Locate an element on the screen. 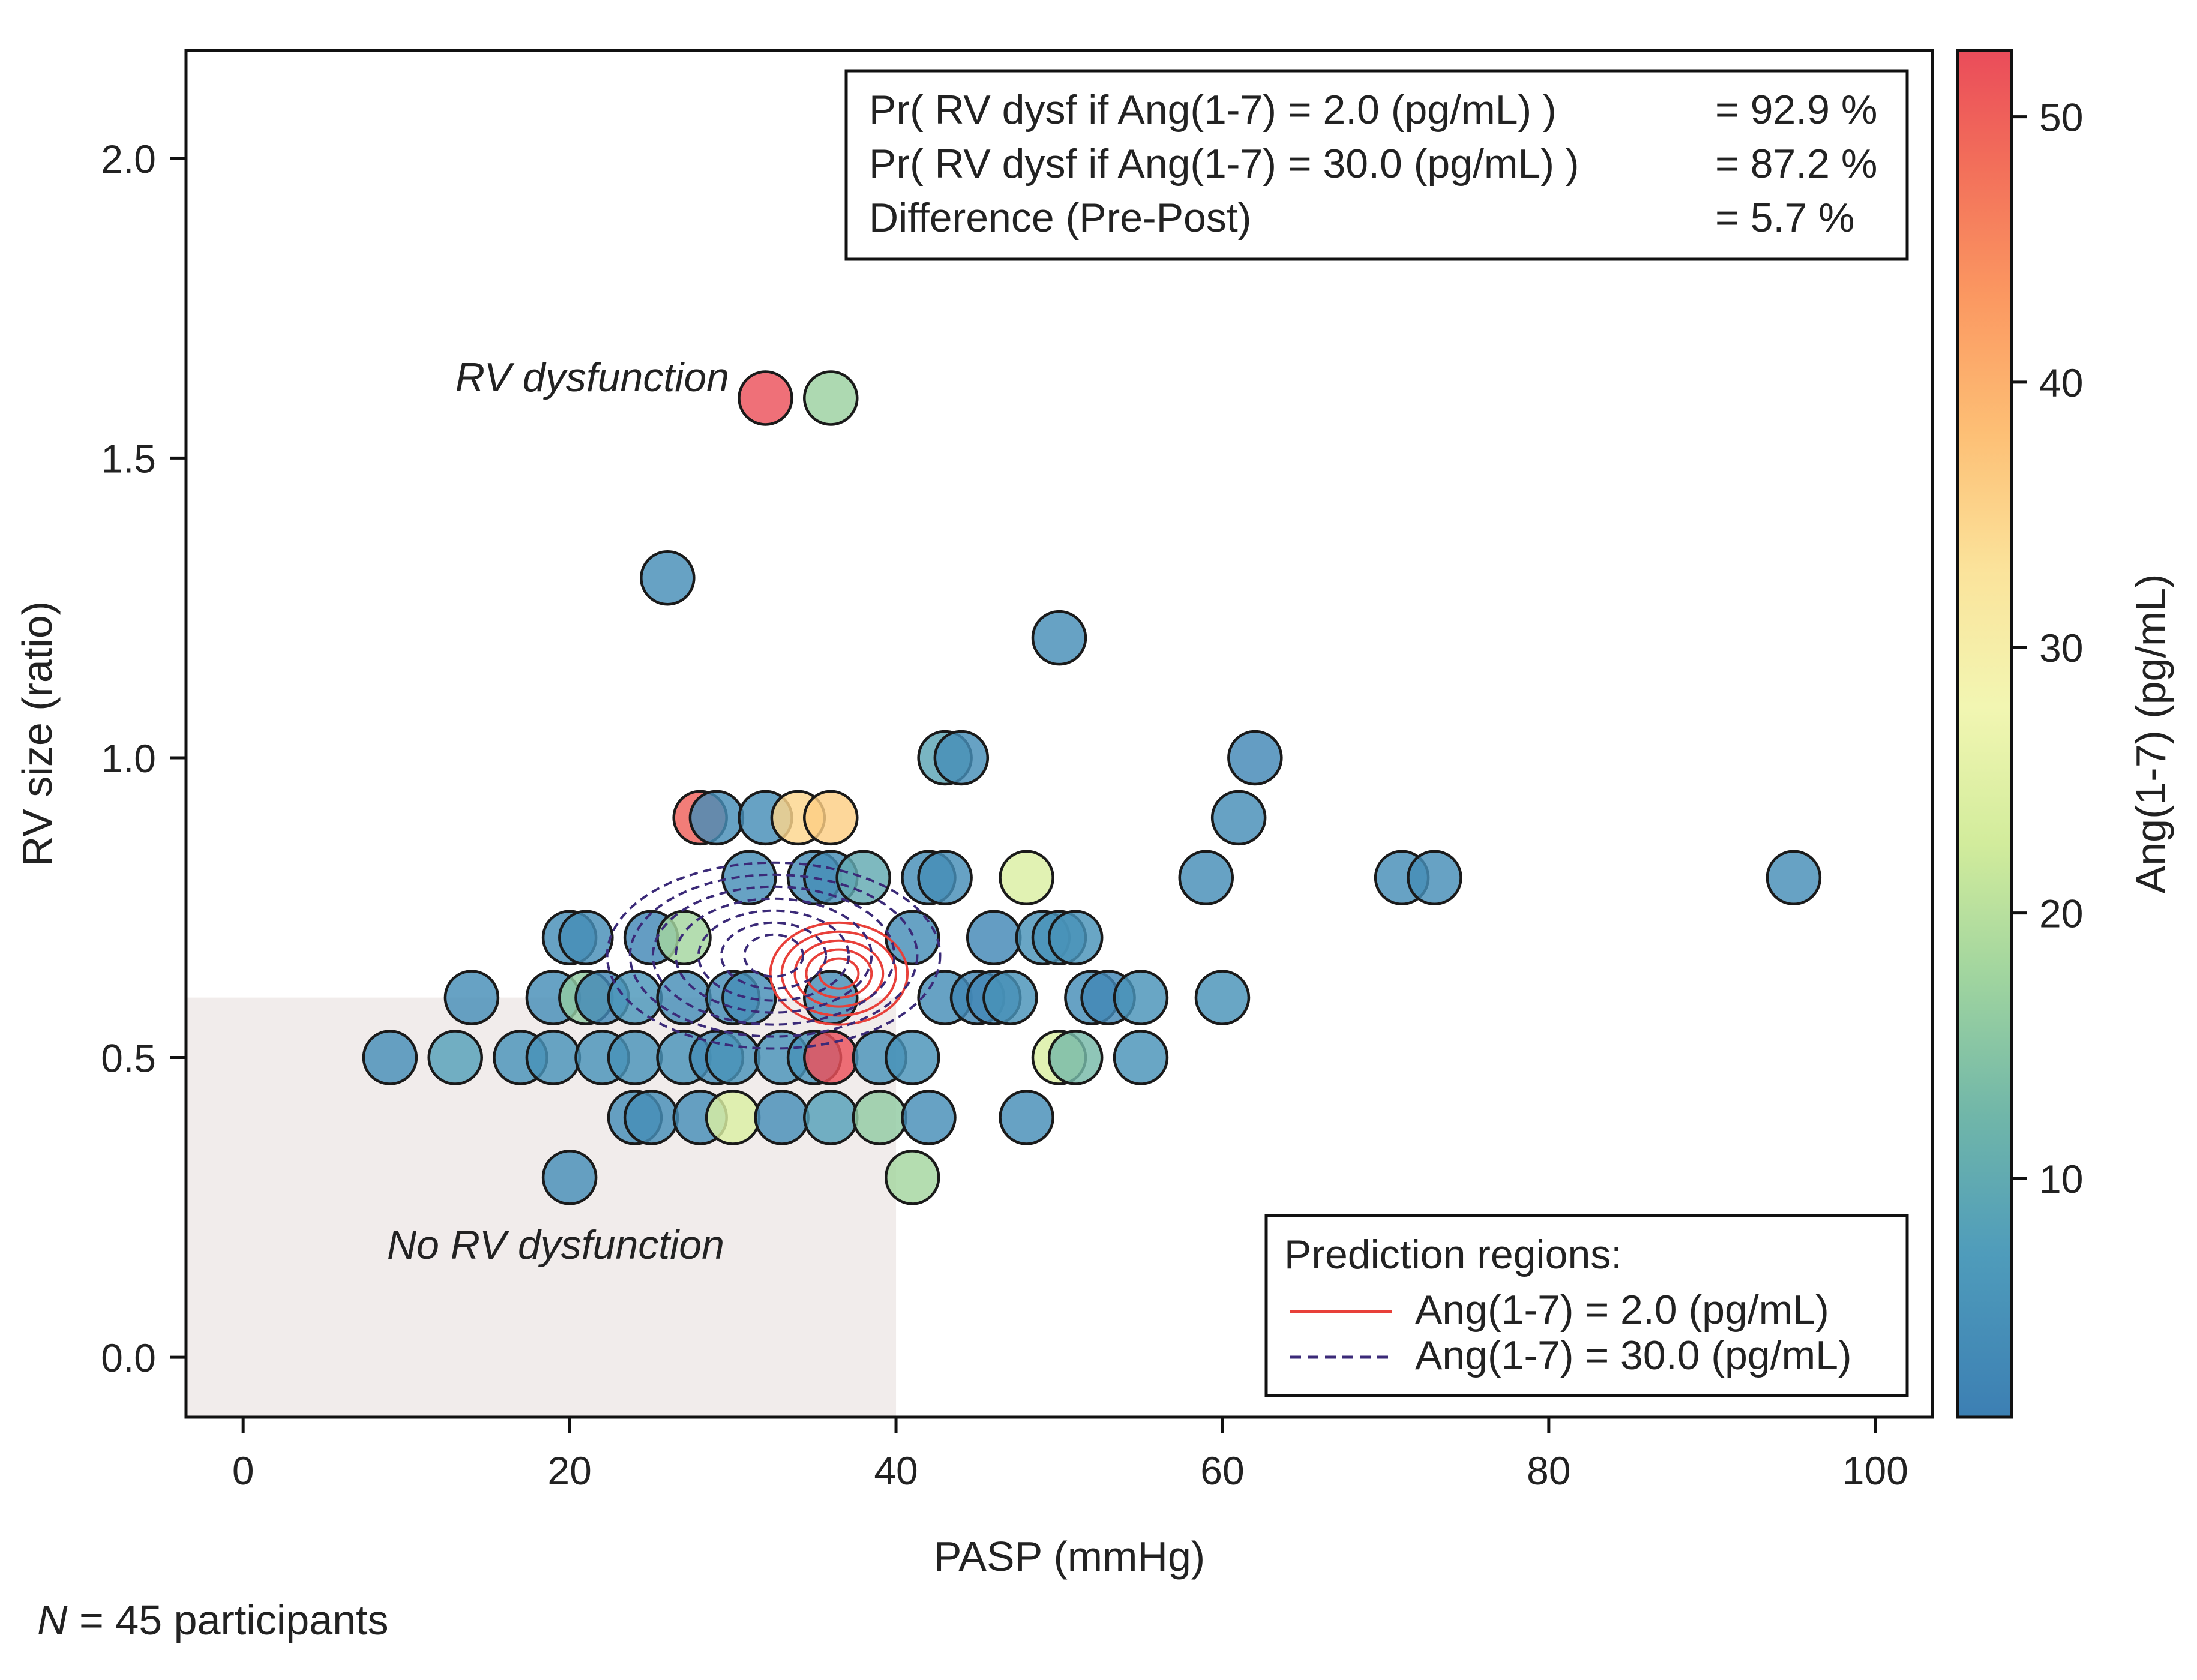 The width and height of the screenshot is (2197, 1680). footnote: N = 45 participants is located at coordinates (213, 1620).